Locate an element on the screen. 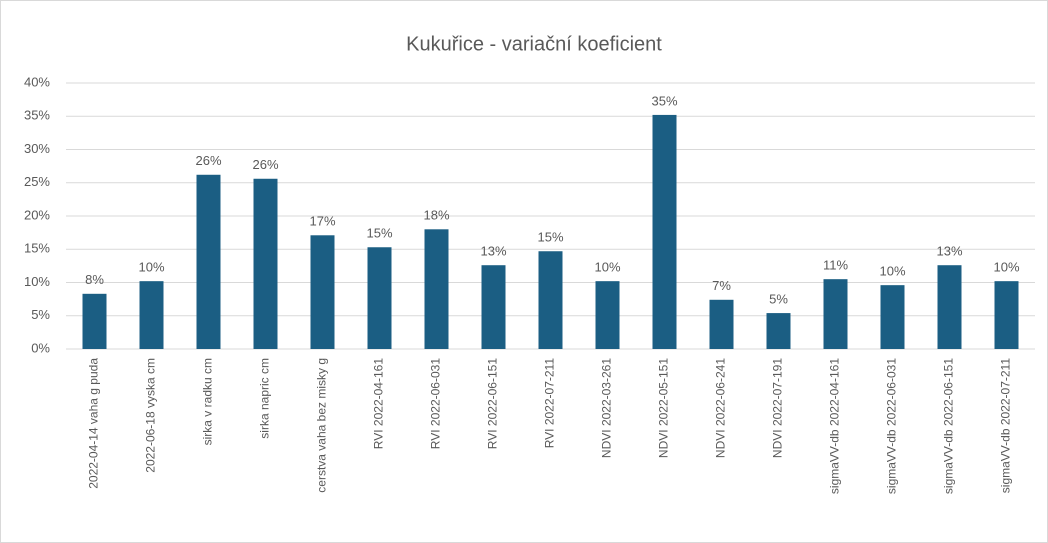 The image size is (1048, 543). chart-title: Kukuřice - variační koeficient is located at coordinates (534, 44).